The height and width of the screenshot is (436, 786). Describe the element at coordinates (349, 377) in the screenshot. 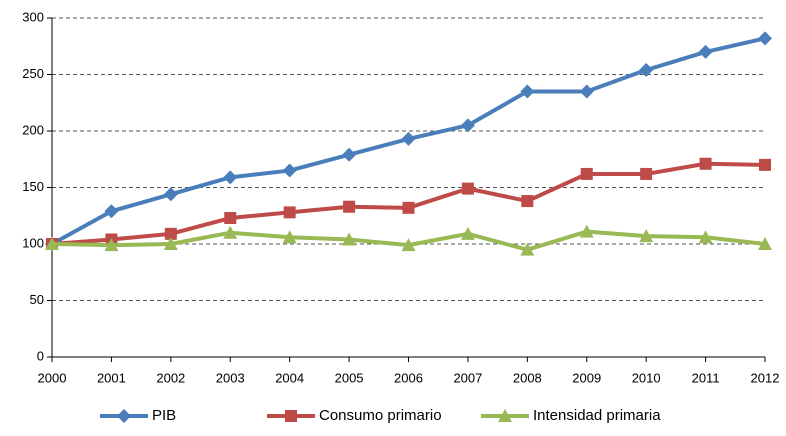

I see `x-tick-label: 2005` at that location.